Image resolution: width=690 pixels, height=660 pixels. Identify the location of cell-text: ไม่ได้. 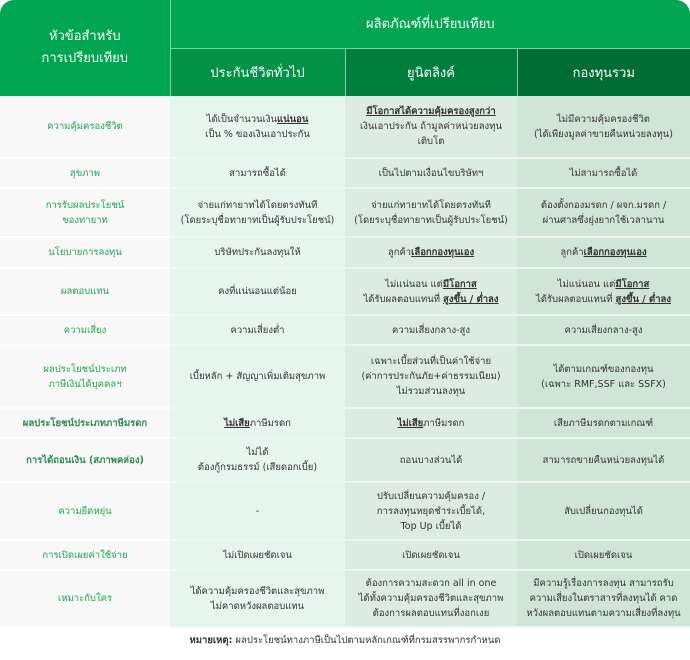
(257, 452).